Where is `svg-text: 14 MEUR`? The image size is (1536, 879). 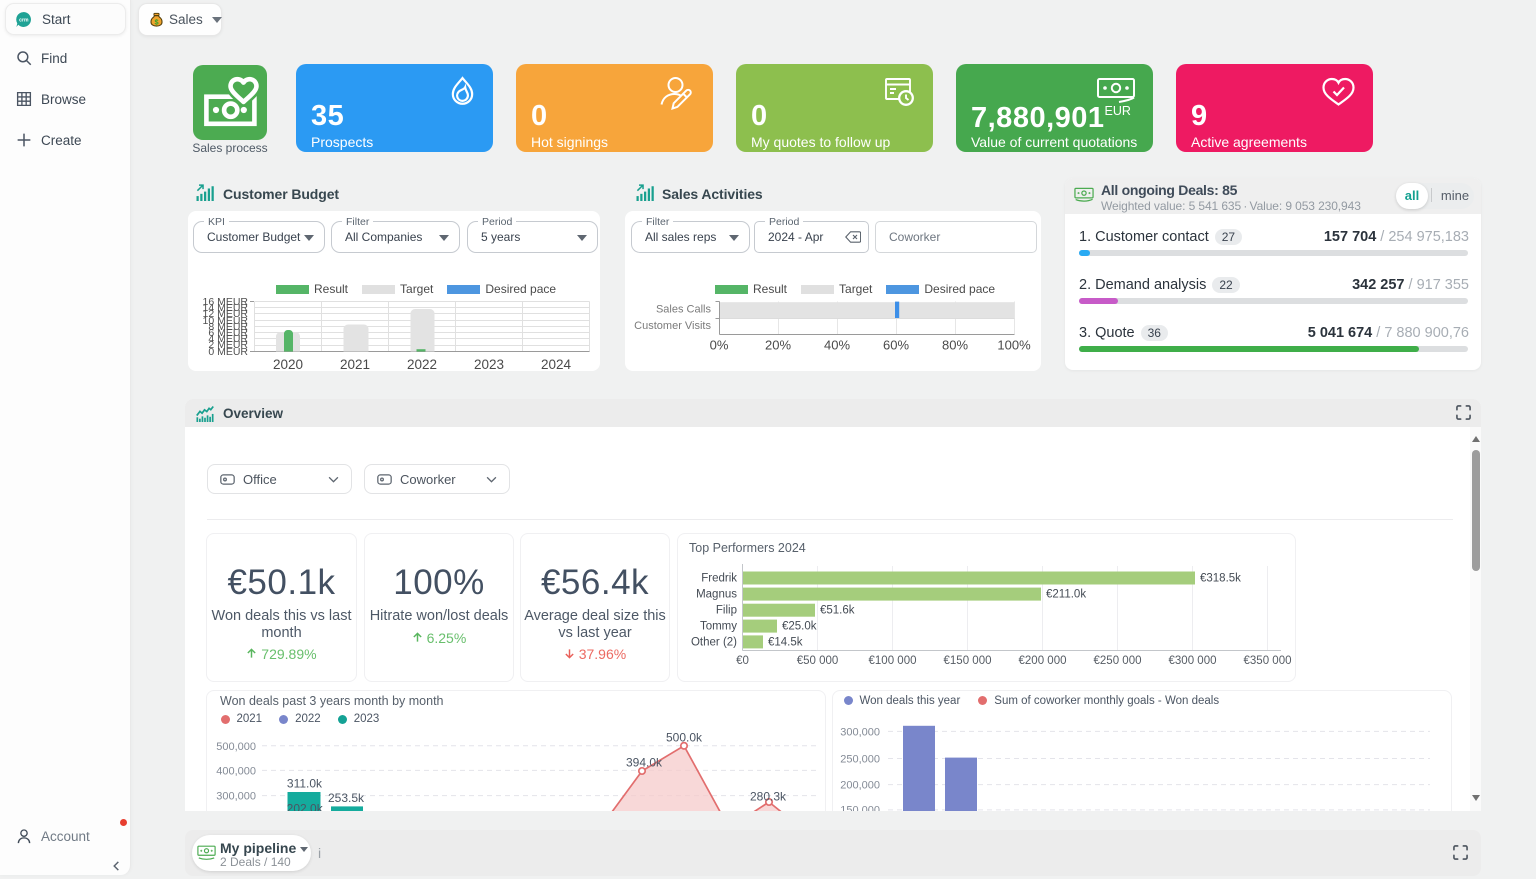
svg-text: 14 MEUR is located at coordinates (225, 308).